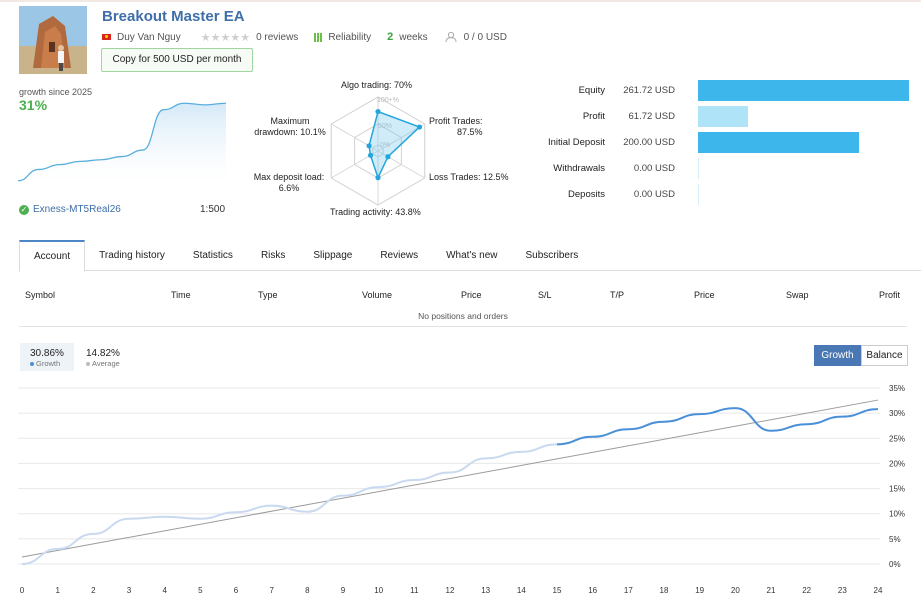 Image resolution: width=921 pixels, height=600 pixels. I want to click on x-tick-label: 4, so click(164, 590).